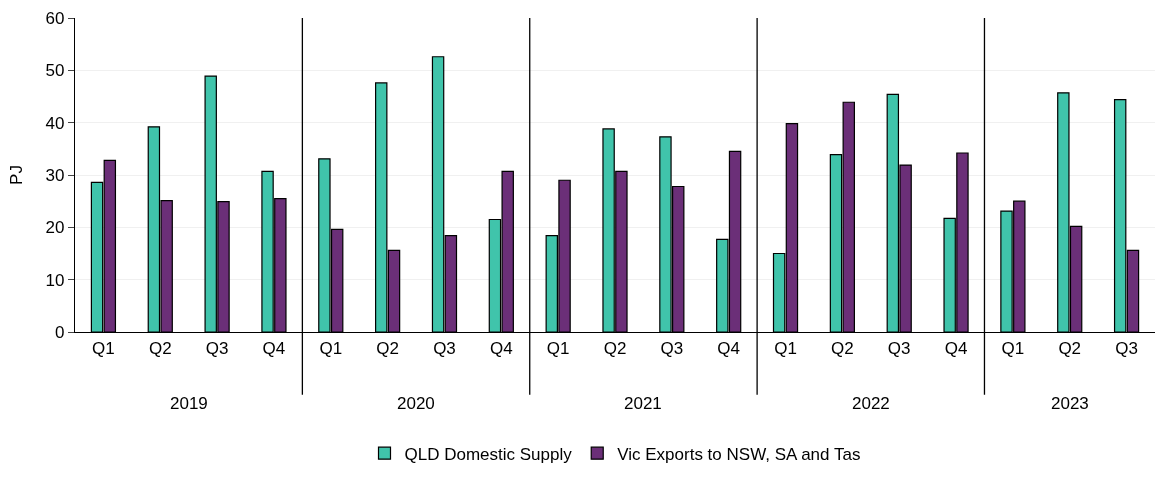  I want to click on y-tick-label: 10, so click(55, 280).